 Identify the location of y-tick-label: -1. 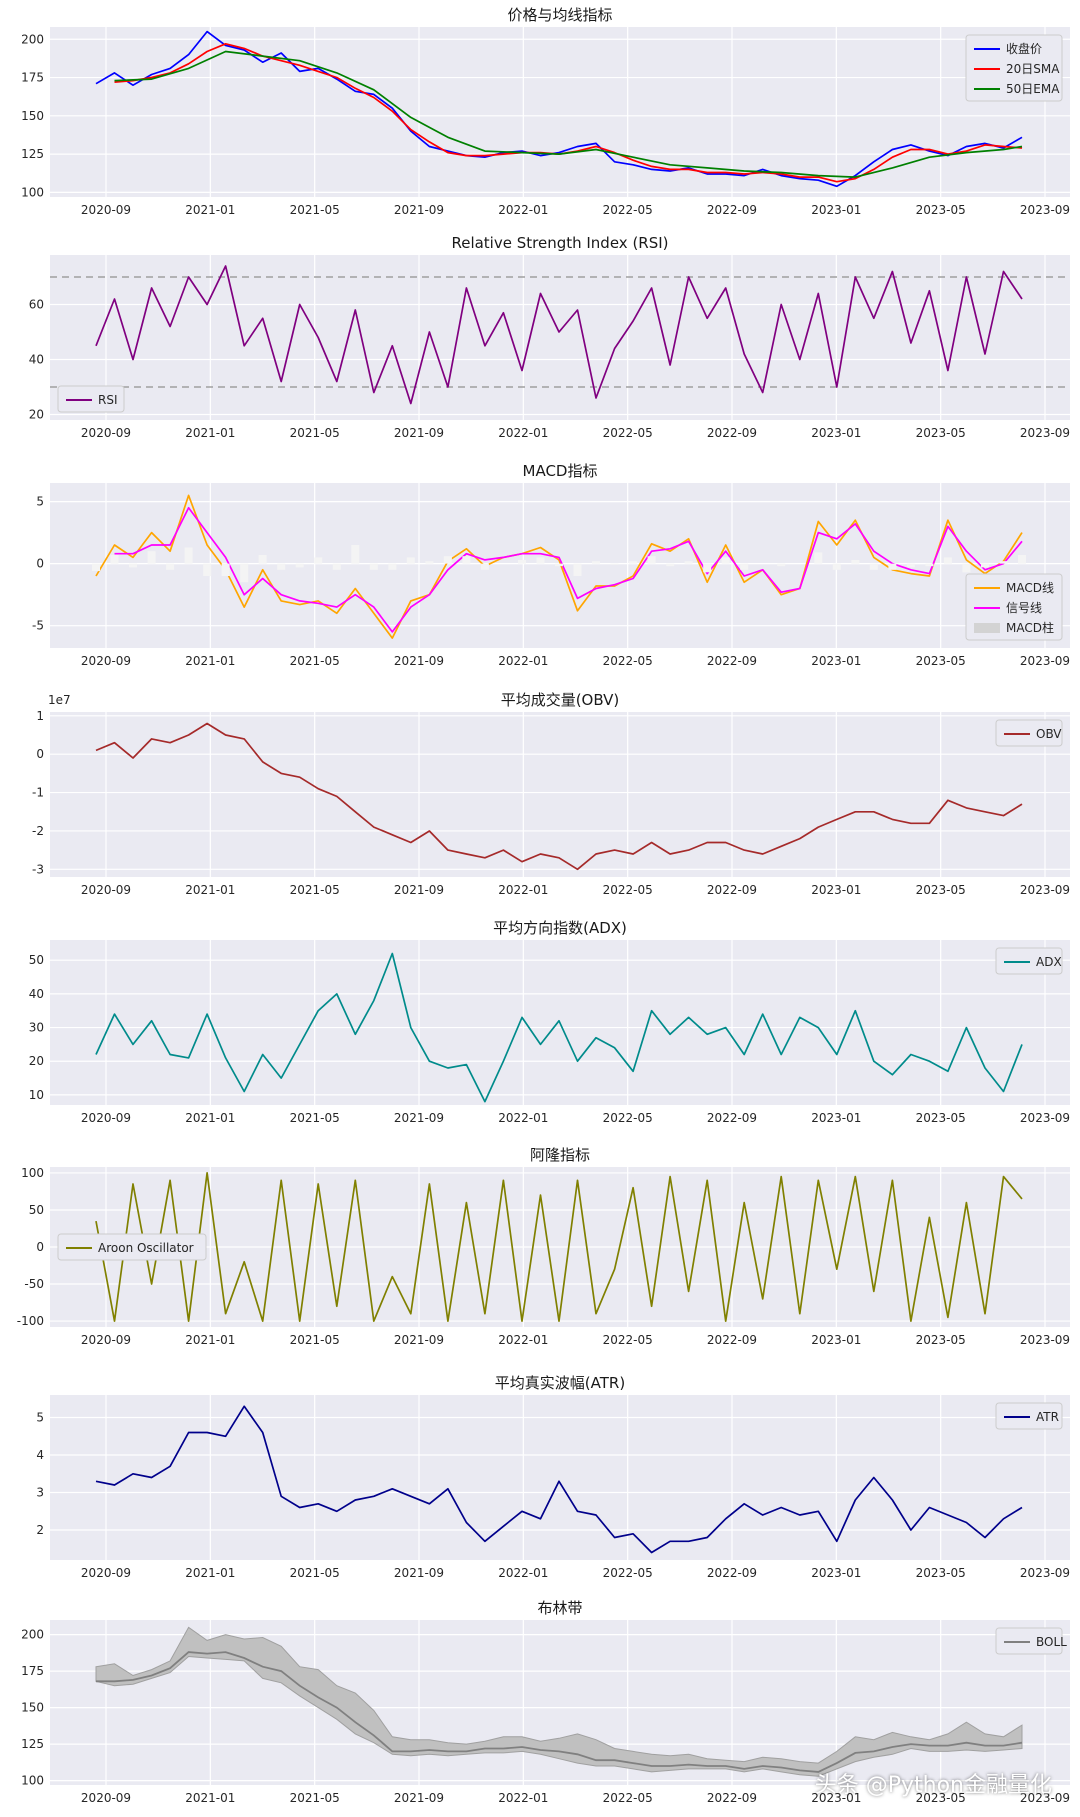
(38, 793).